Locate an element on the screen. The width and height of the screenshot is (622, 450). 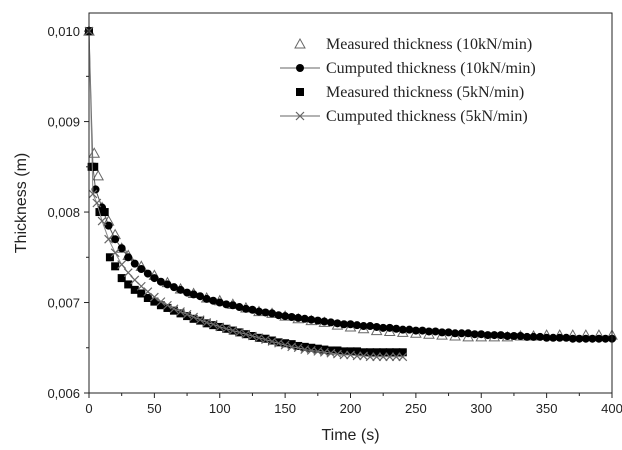
legend-item-3: Measured thickness (5kN/min) is located at coordinates (410, 92).